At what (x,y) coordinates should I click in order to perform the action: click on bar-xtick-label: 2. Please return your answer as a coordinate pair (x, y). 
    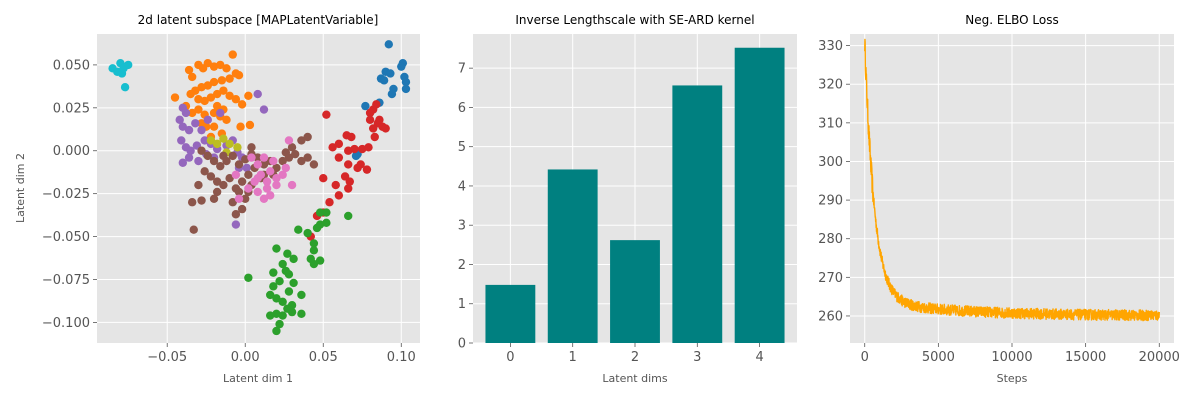
    Looking at the image, I should click on (635, 357).